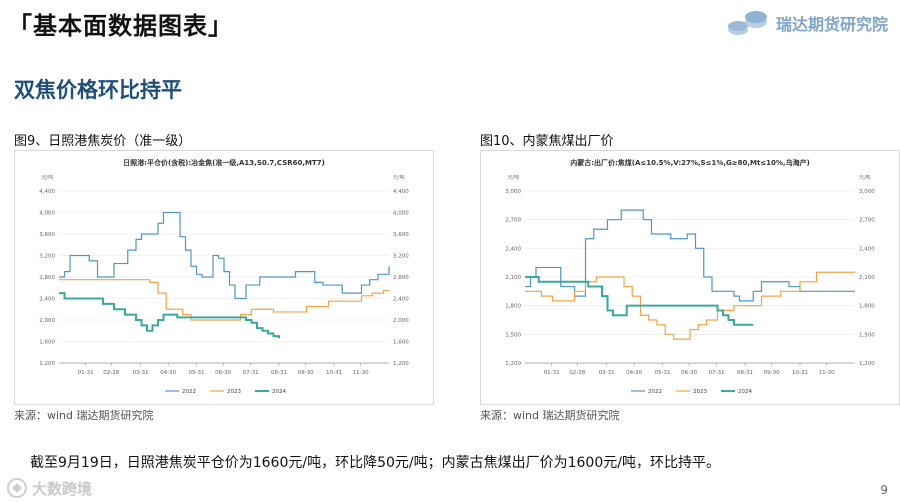 This screenshot has height=503, width=900. What do you see at coordinates (62, 488) in the screenshot?
I see `watermark-text: 大数跨境` at bounding box center [62, 488].